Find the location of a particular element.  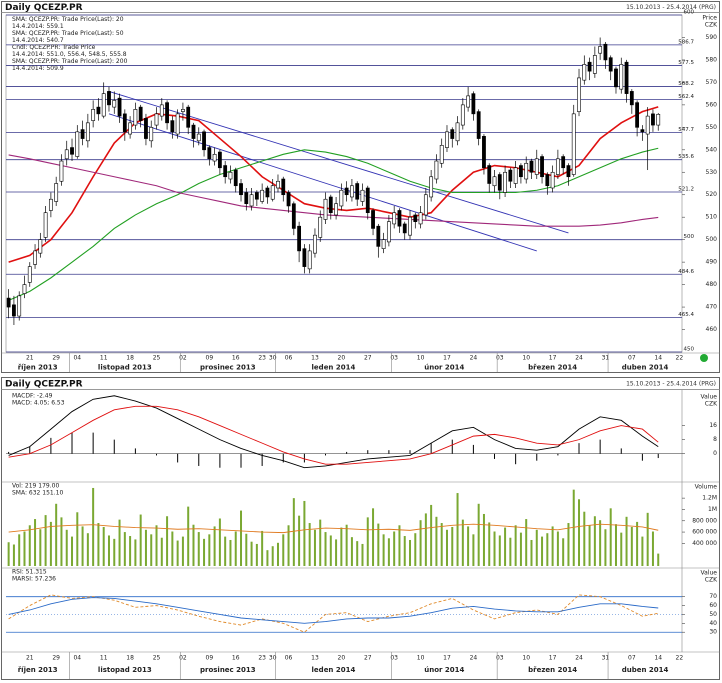

month-label: duben 2014 is located at coordinates (645, 670).